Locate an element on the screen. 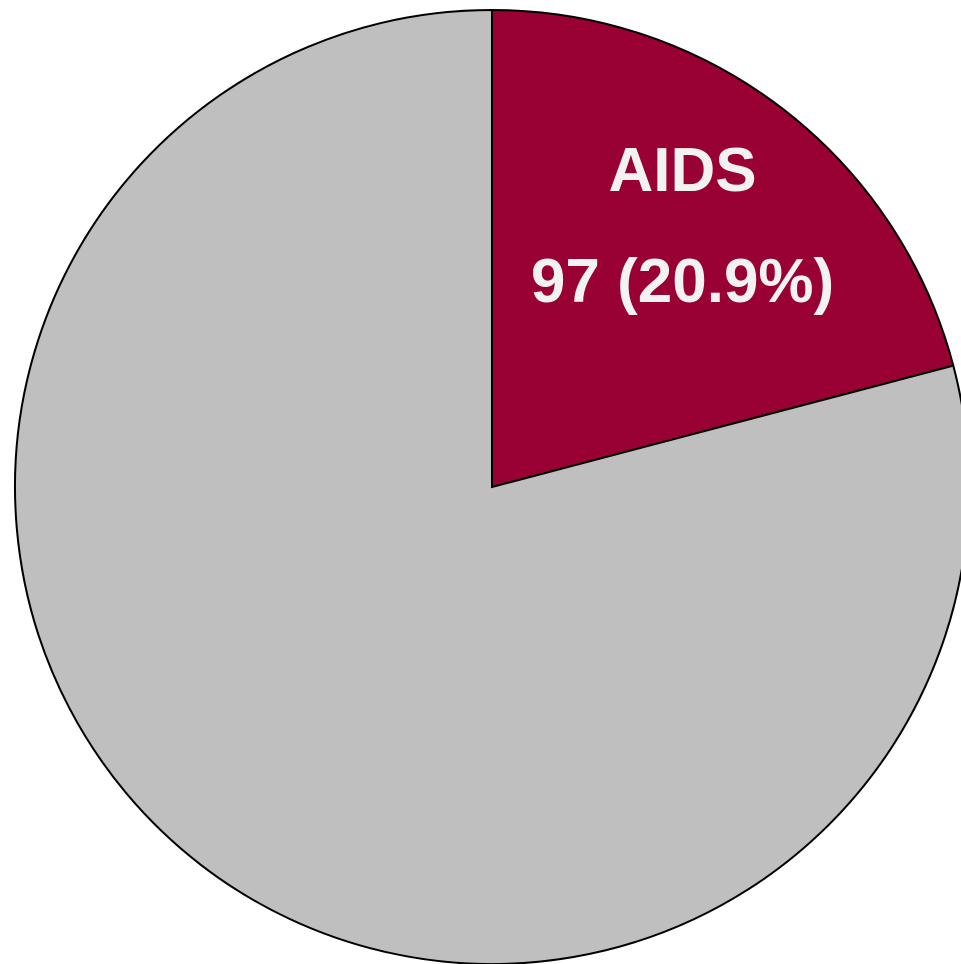  slice-label: AIDS is located at coordinates (682, 170).